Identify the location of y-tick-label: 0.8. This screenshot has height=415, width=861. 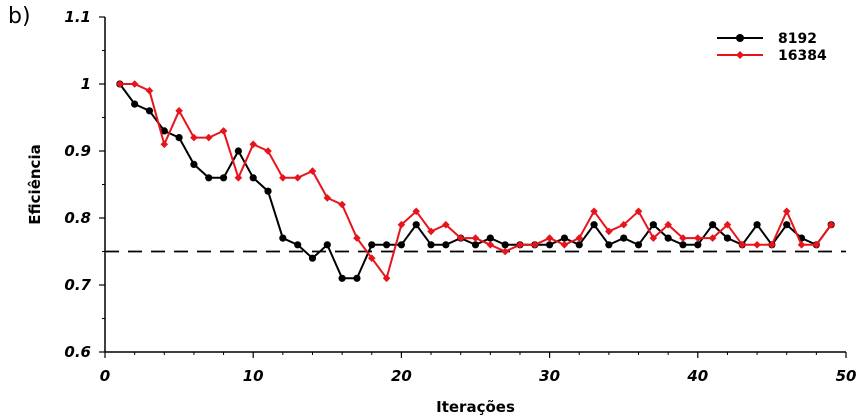
(77, 218).